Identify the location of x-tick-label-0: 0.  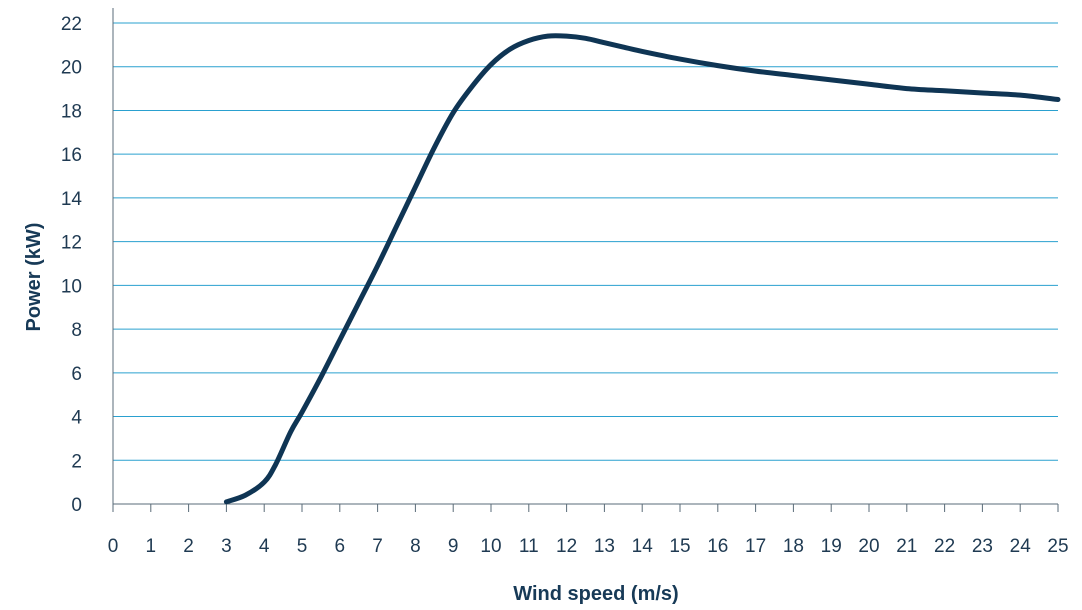
(113, 546).